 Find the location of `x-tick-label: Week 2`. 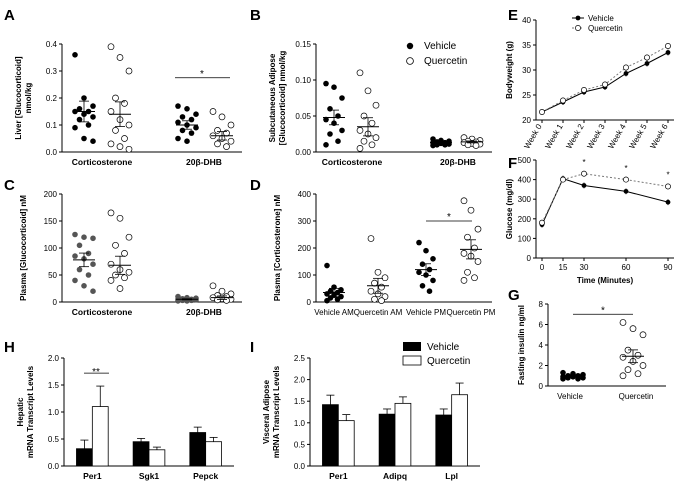

x-tick-label: Week 2 is located at coordinates (575, 136).